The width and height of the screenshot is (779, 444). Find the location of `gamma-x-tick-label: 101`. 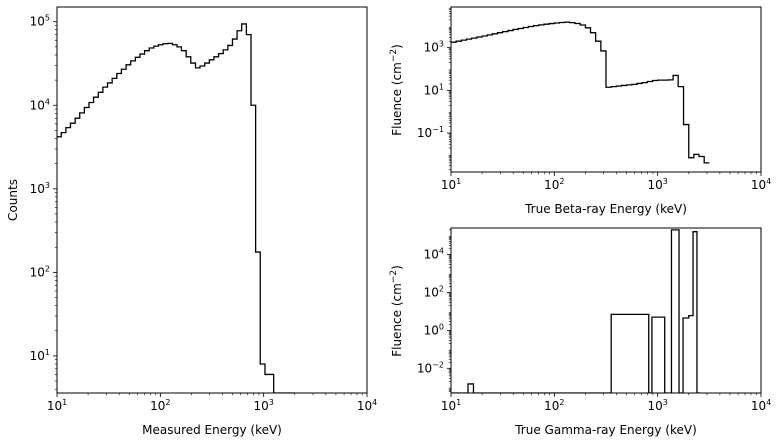

gamma-x-tick-label: 101 is located at coordinates (451, 405).